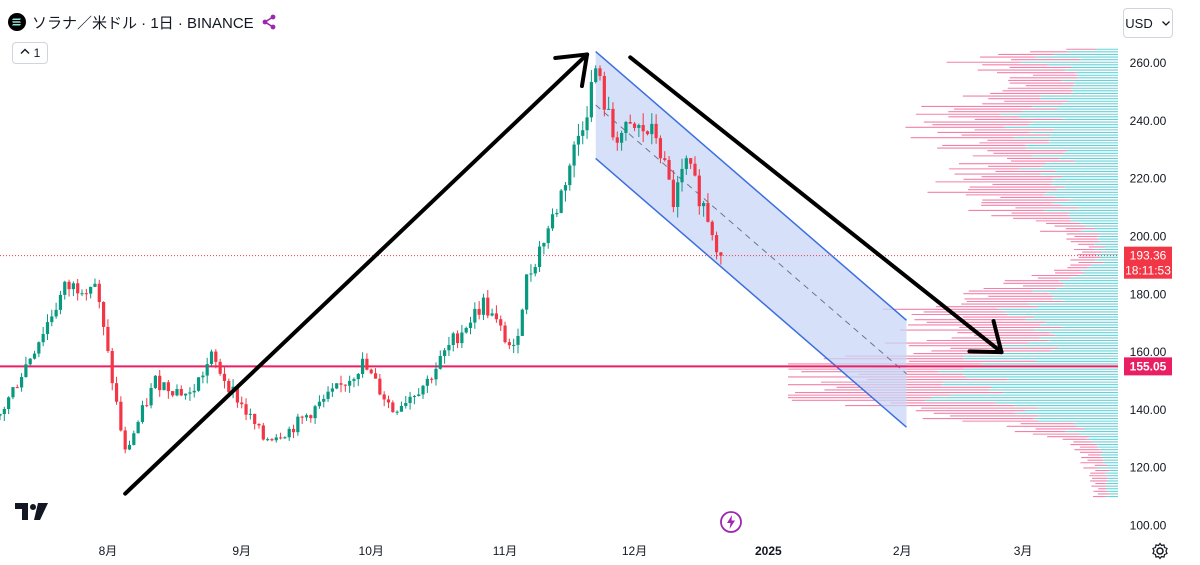 This screenshot has width=1200, height=565. Describe the element at coordinates (634, 551) in the screenshot. I see `x-tick-label: 12月` at that location.